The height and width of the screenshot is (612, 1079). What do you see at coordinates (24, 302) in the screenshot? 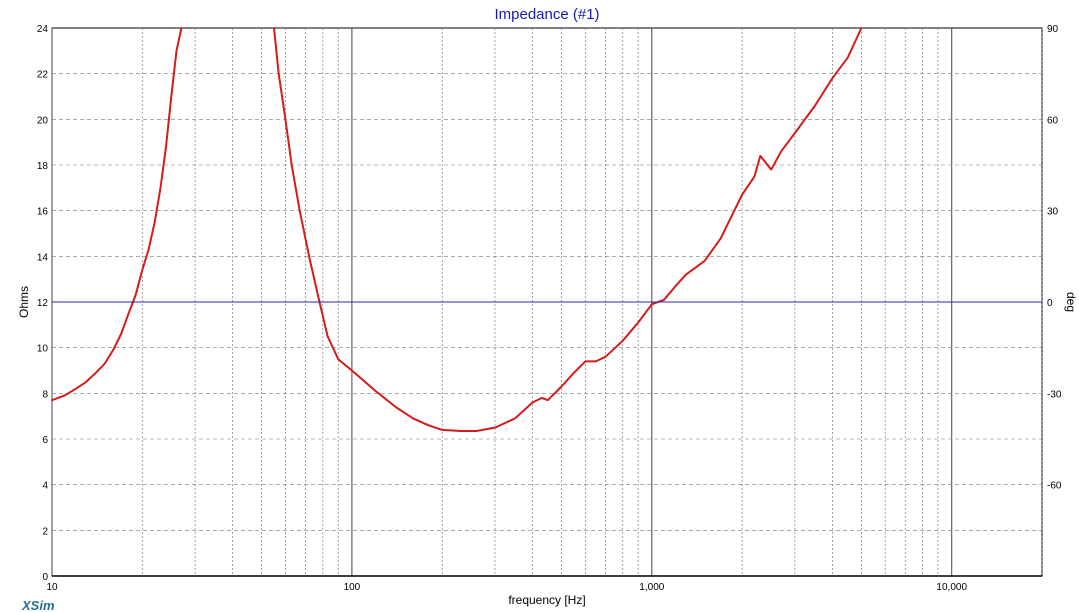
I see `y-axis-label: Ohms` at bounding box center [24, 302].